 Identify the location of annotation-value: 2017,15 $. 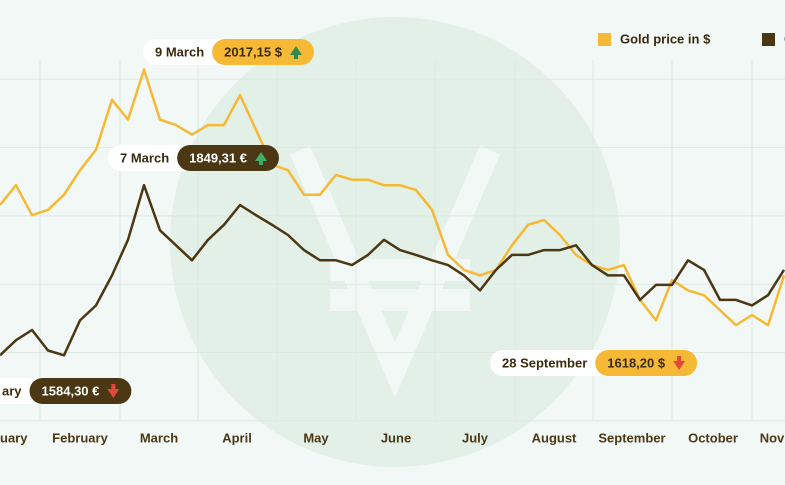
(253, 51).